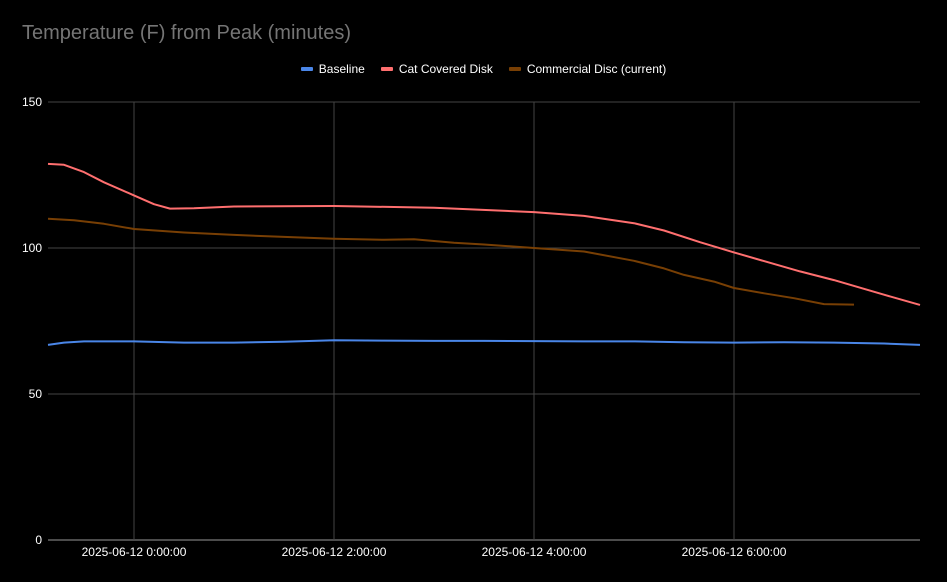 This screenshot has height=582, width=947. What do you see at coordinates (186, 33) in the screenshot?
I see `chart-title: Temperature (F) from Peak (minutes)` at bounding box center [186, 33].